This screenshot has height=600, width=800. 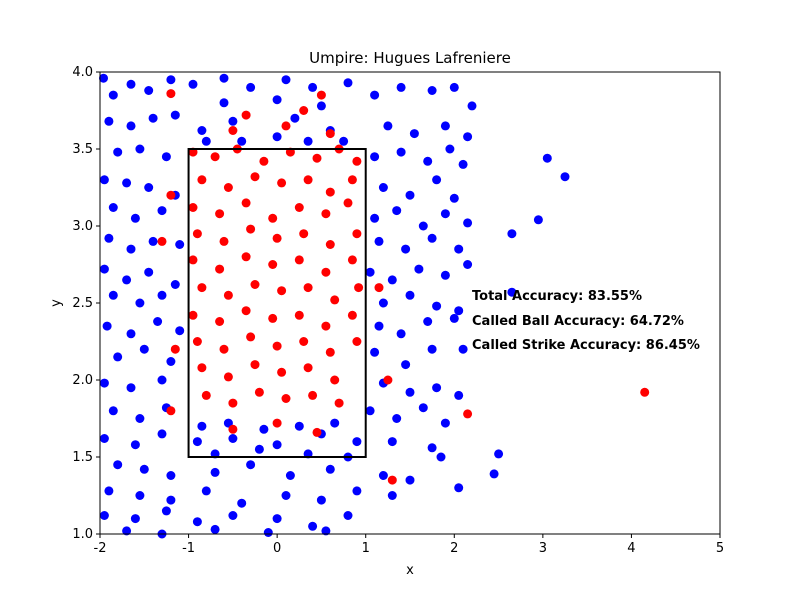 What do you see at coordinates (409, 545) in the screenshot?
I see `x-axis: -2 -1 0 1 2 3 4 5` at bounding box center [409, 545].